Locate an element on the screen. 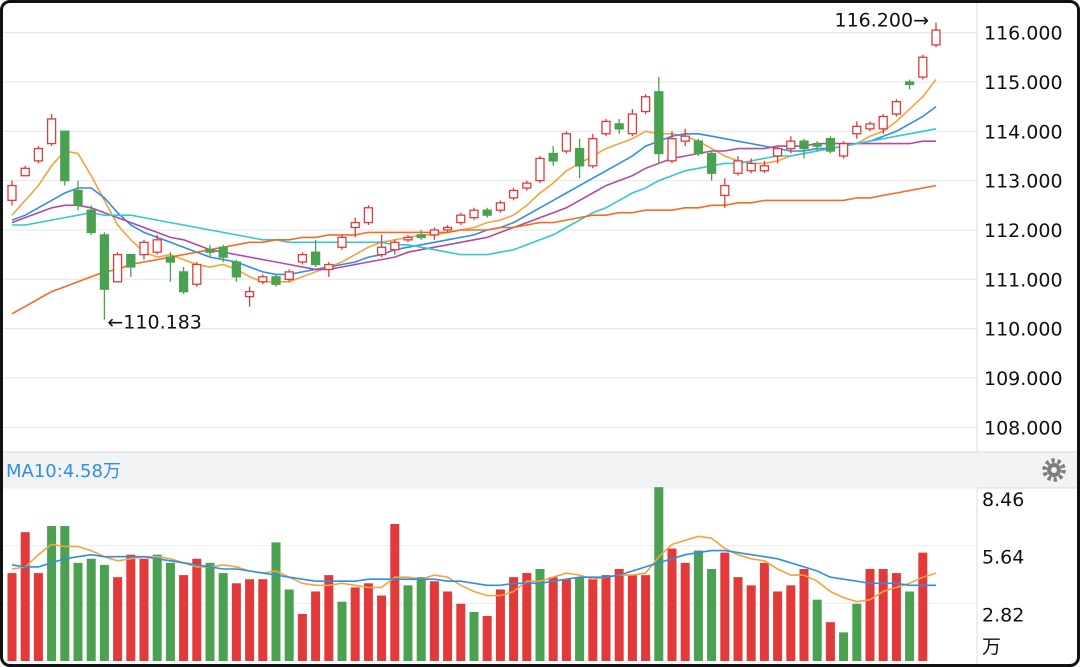 The height and width of the screenshot is (667, 1080). volume-ma-label: MA10:4.58万 is located at coordinates (63, 471).